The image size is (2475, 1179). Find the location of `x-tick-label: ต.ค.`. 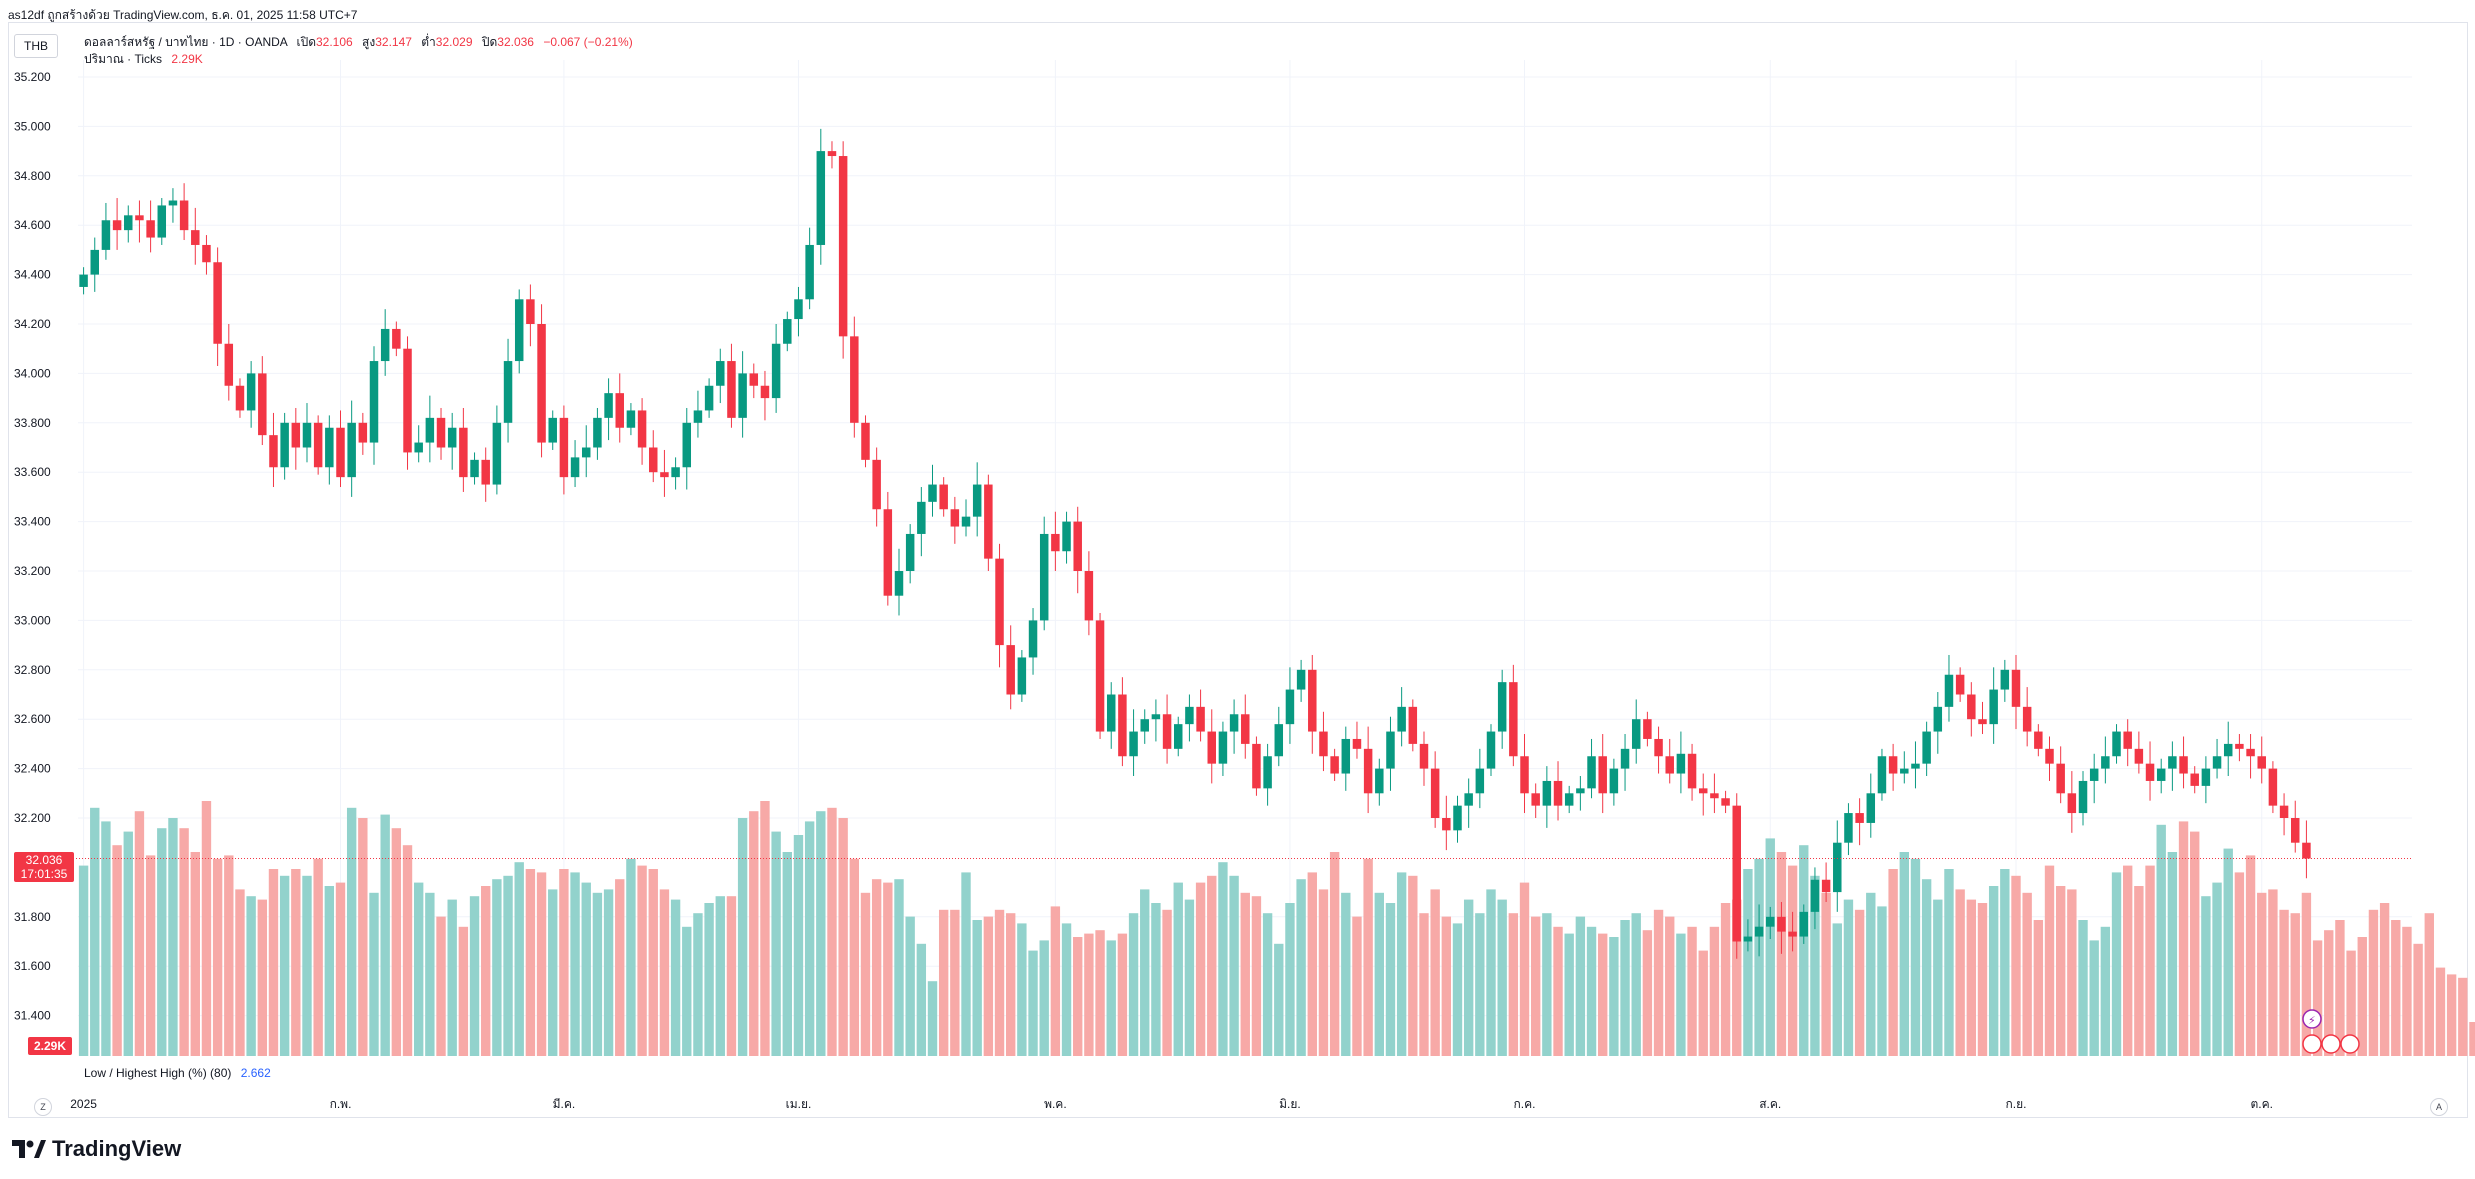

x-tick-label: ต.ค. is located at coordinates (2261, 1104).